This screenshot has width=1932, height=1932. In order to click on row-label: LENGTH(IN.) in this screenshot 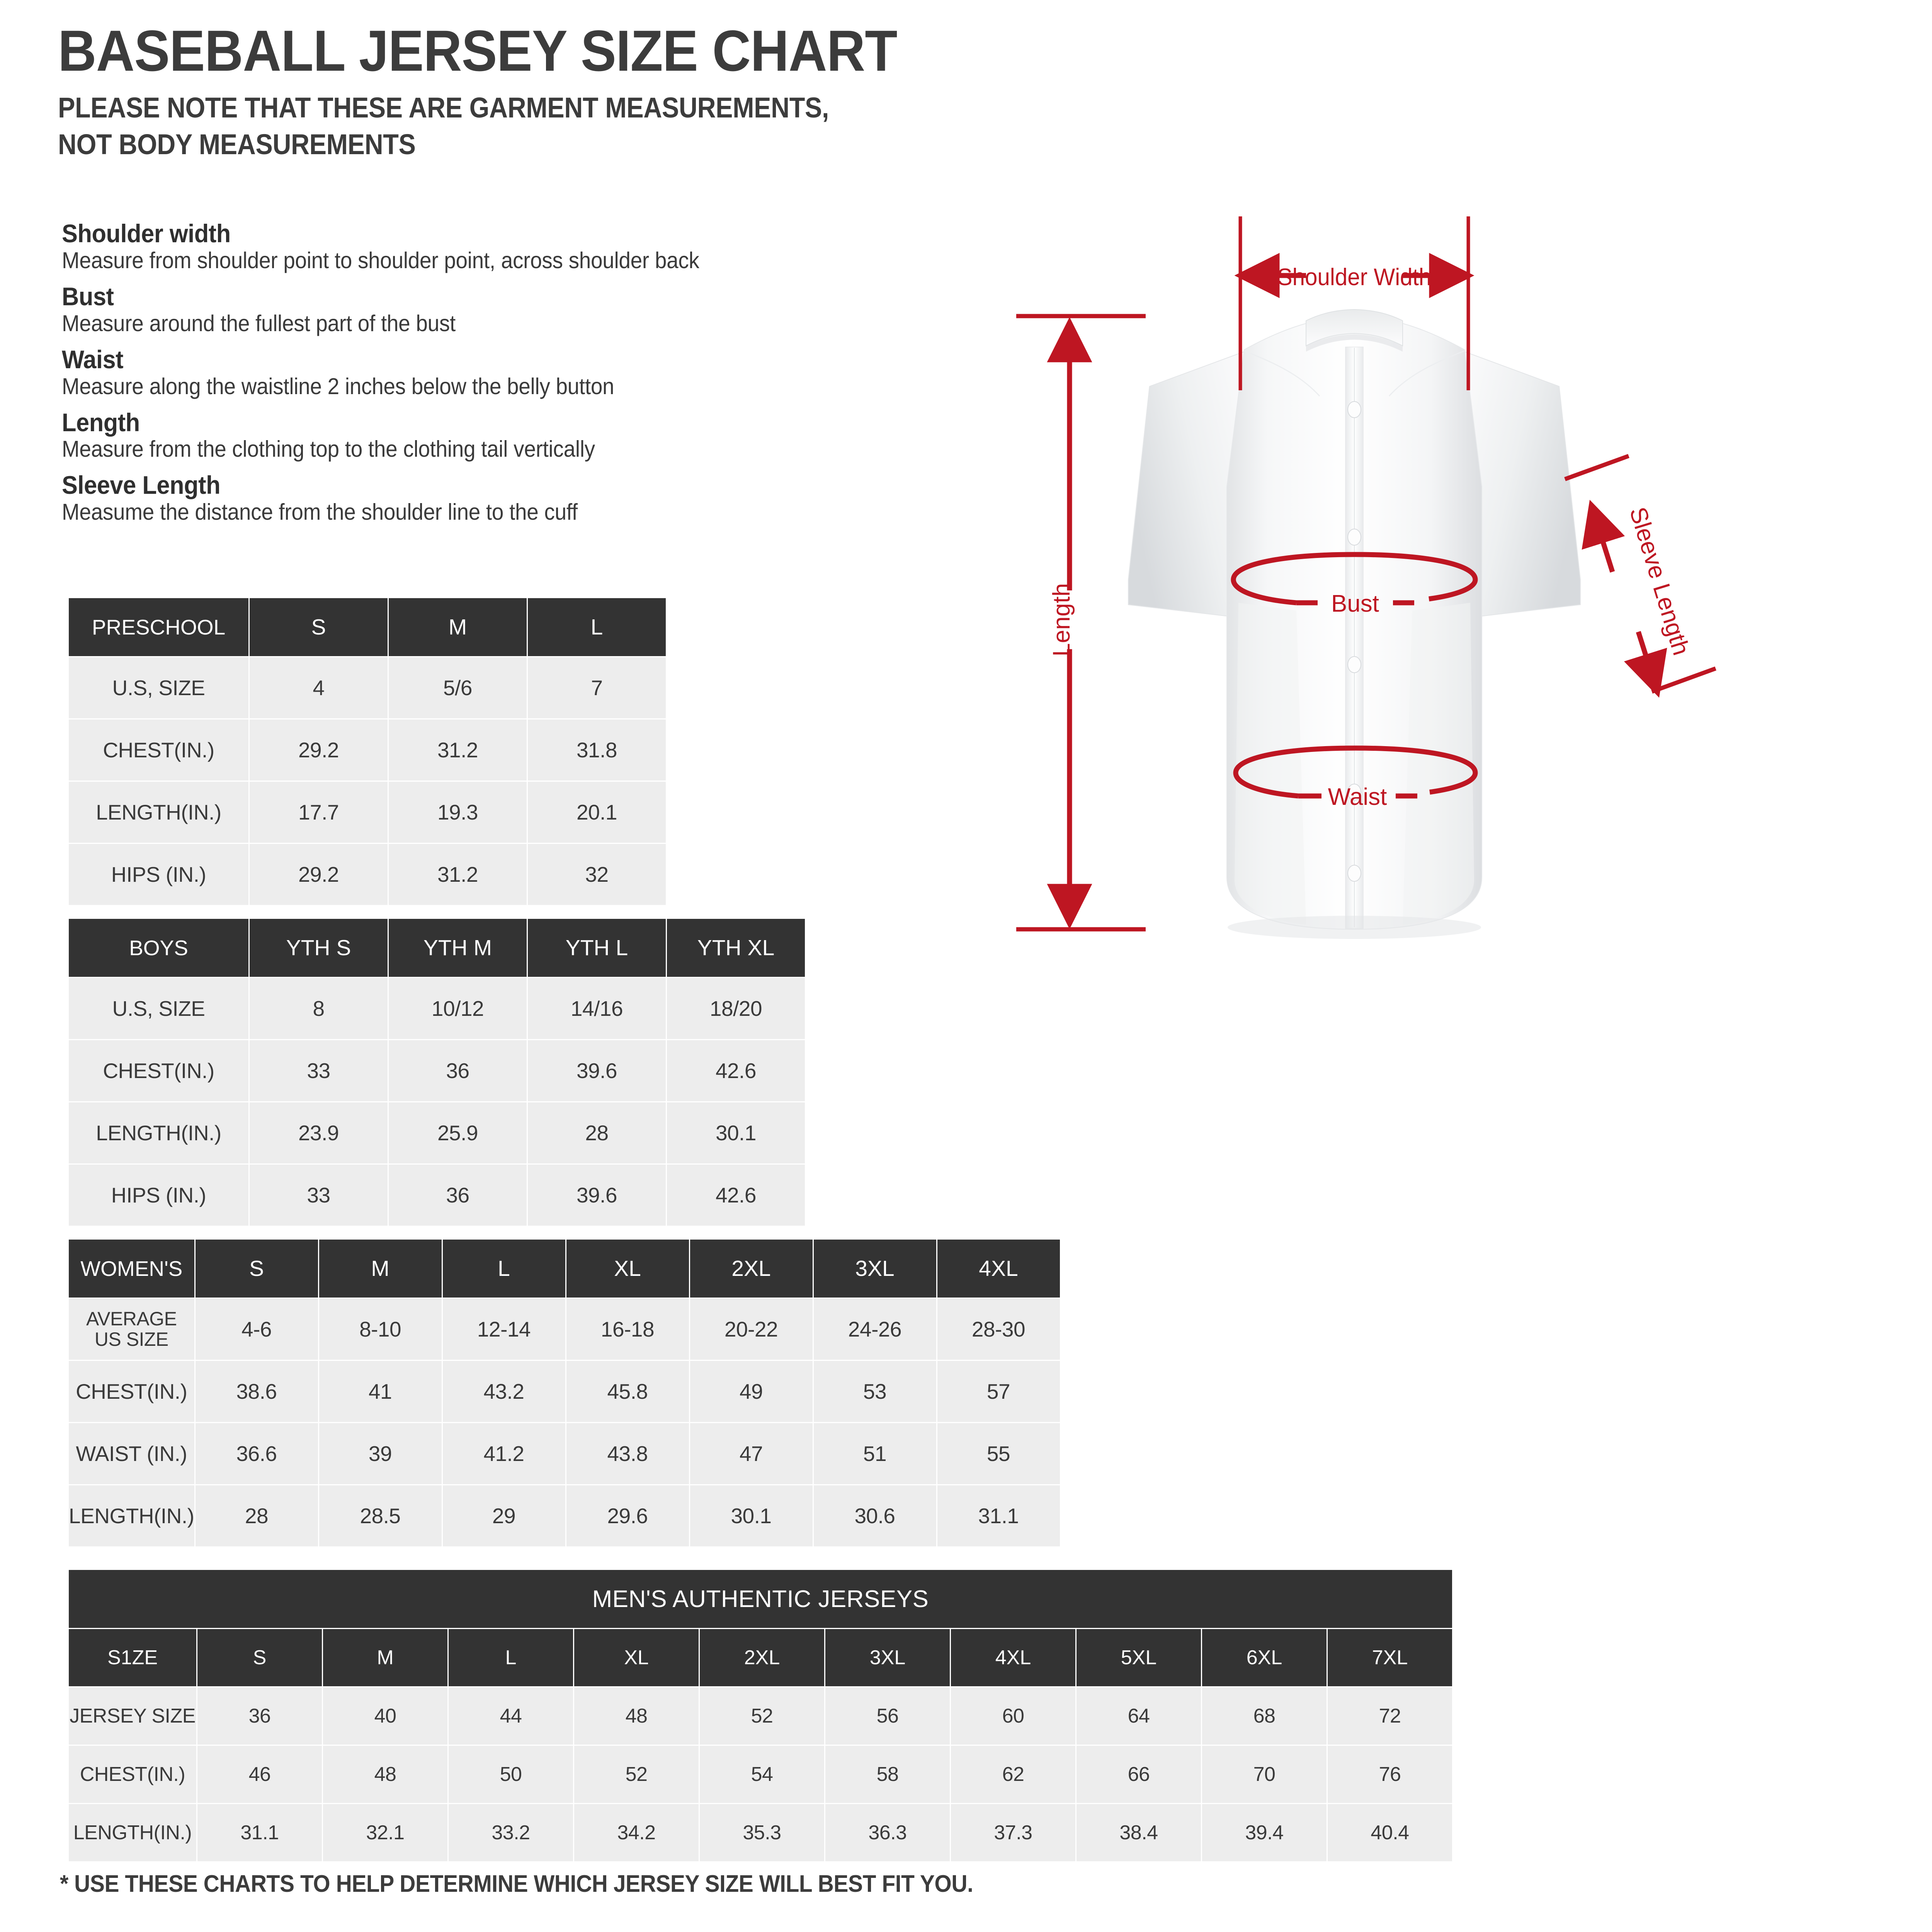, I will do `click(159, 1133)`.